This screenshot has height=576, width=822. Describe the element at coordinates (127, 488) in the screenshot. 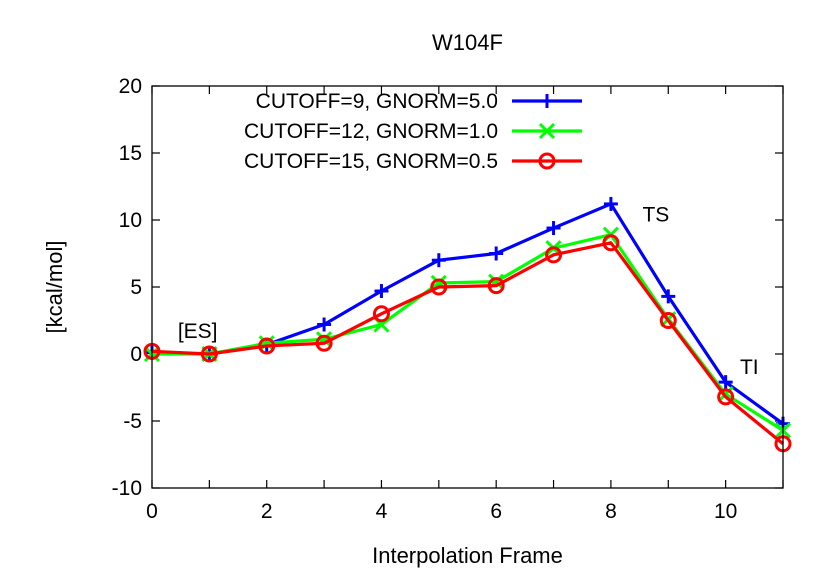

I see `y-tick-label: -10` at that location.